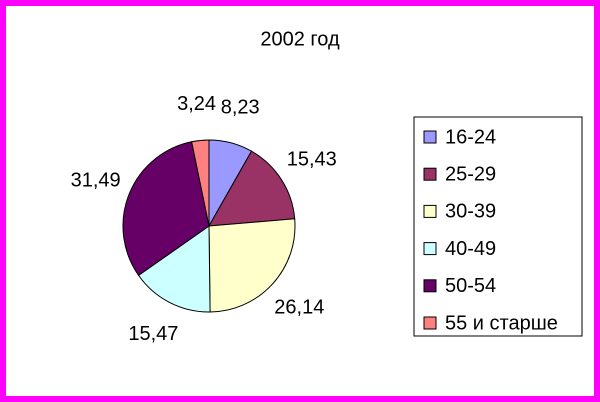 Image resolution: width=600 pixels, height=402 pixels. What do you see at coordinates (196, 104) in the screenshot?
I see `data-label: 3,24` at bounding box center [196, 104].